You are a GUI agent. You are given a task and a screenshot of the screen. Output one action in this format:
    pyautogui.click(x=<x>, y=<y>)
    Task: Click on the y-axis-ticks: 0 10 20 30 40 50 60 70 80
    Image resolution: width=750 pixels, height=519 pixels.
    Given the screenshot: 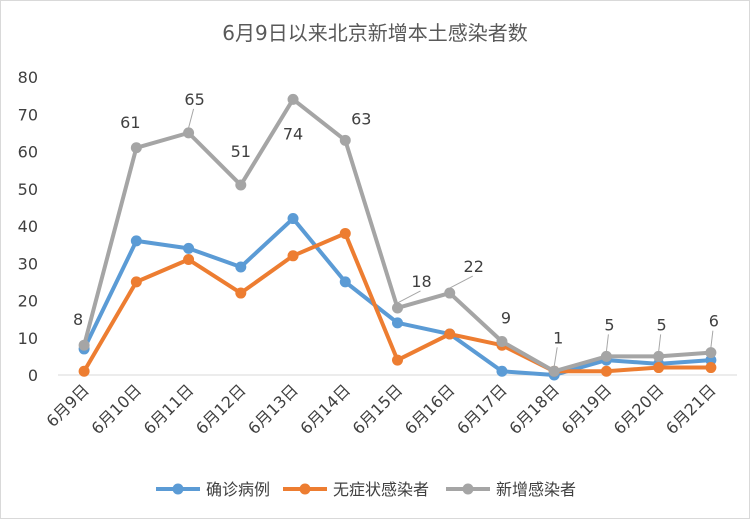 What is the action you would take?
    pyautogui.click(x=28, y=226)
    